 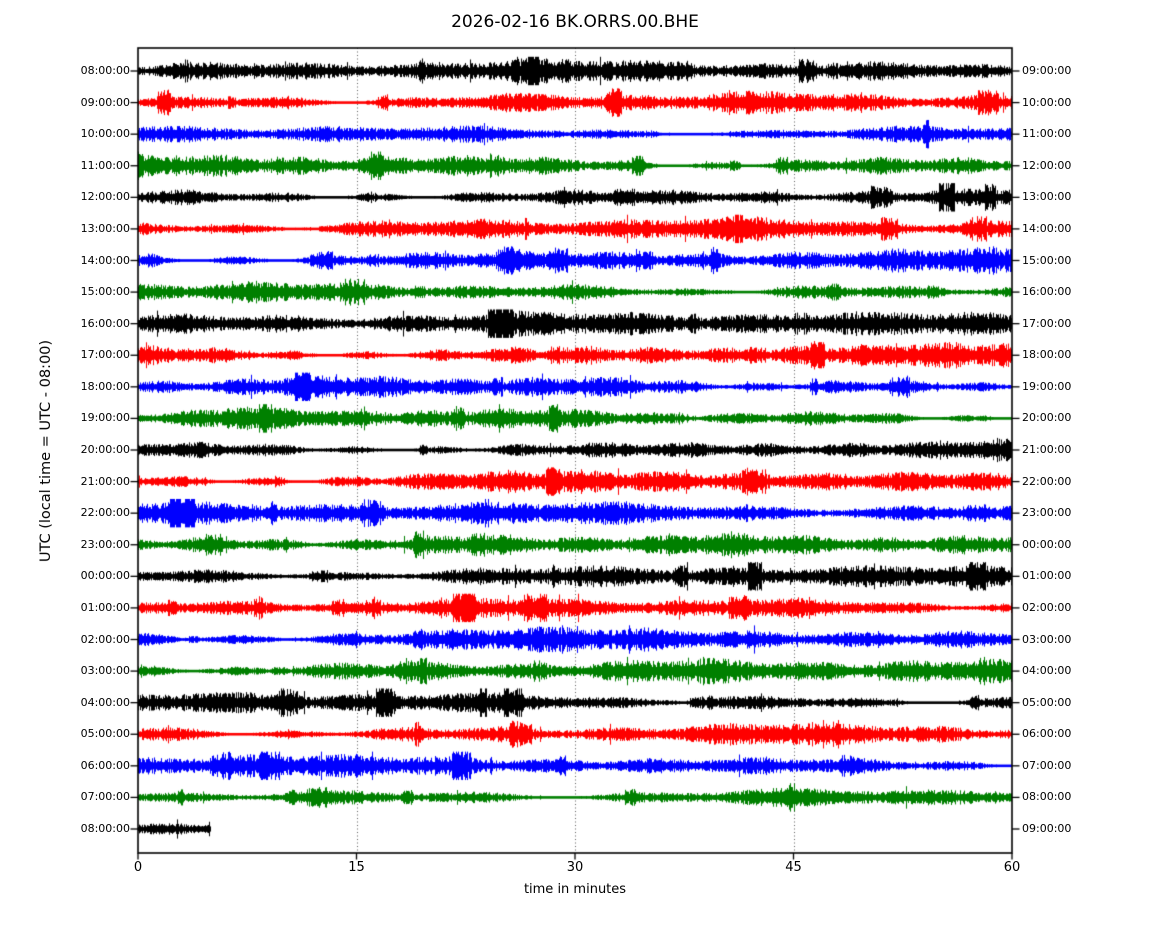 I want to click on local-time-tick-label: 13:00:00, so click(x=1047, y=197).